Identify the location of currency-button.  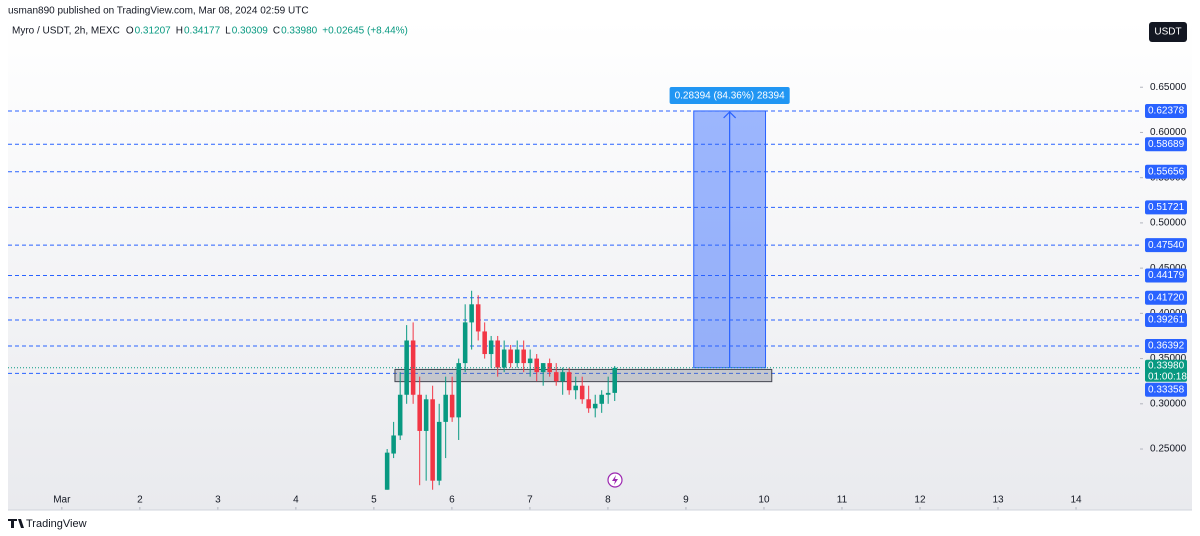
(1168, 32).